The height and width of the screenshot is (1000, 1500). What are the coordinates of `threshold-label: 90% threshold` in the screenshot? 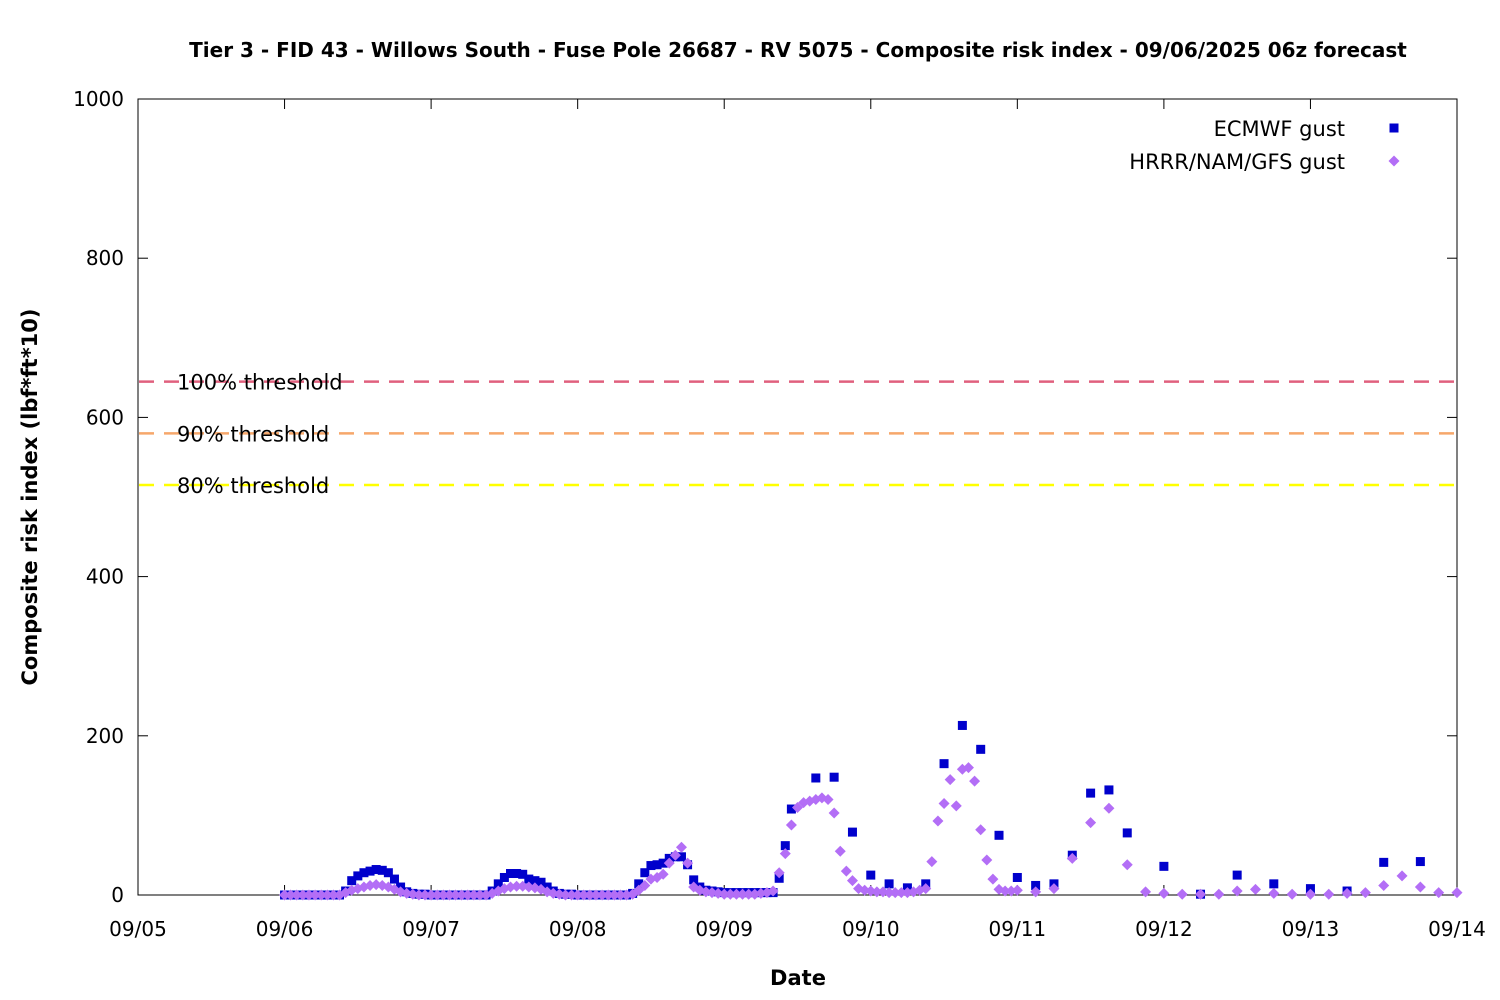 It's located at (253, 434).